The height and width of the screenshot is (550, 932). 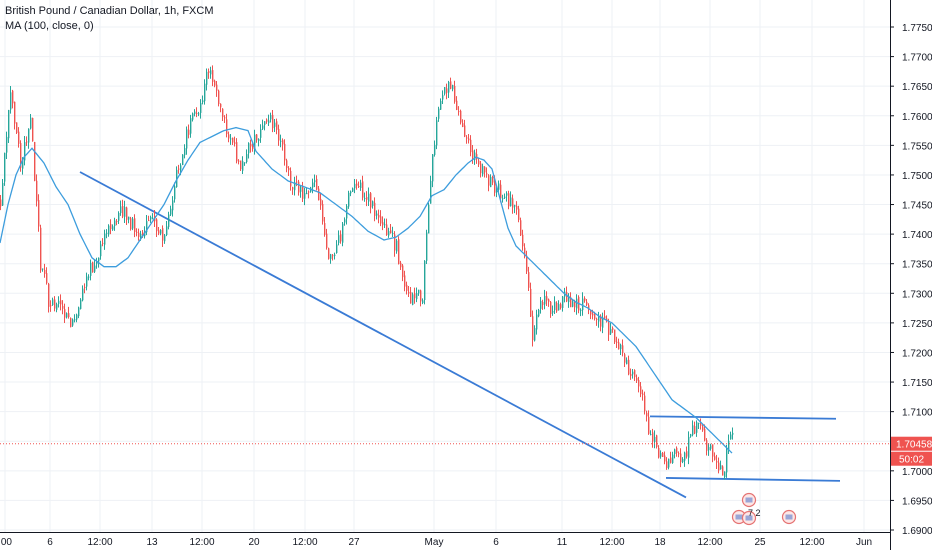 I want to click on y-tick-label: 1.75000, so click(x=917, y=176).